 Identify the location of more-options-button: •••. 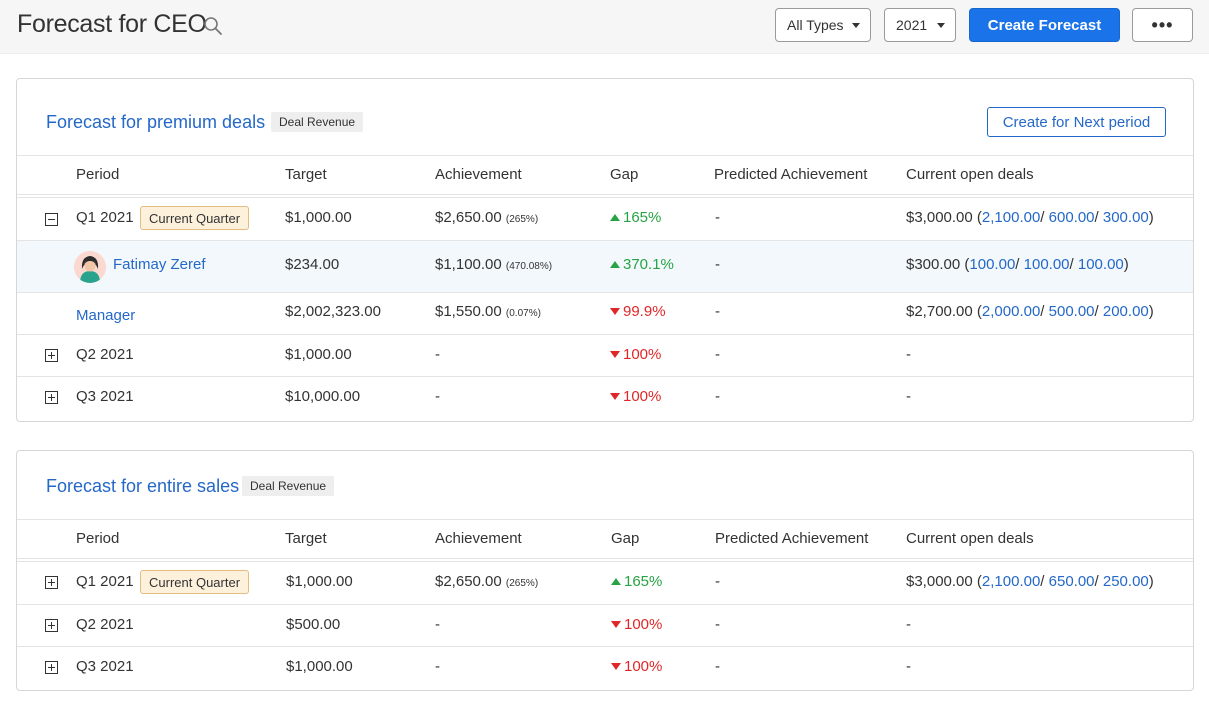
(1162, 25).